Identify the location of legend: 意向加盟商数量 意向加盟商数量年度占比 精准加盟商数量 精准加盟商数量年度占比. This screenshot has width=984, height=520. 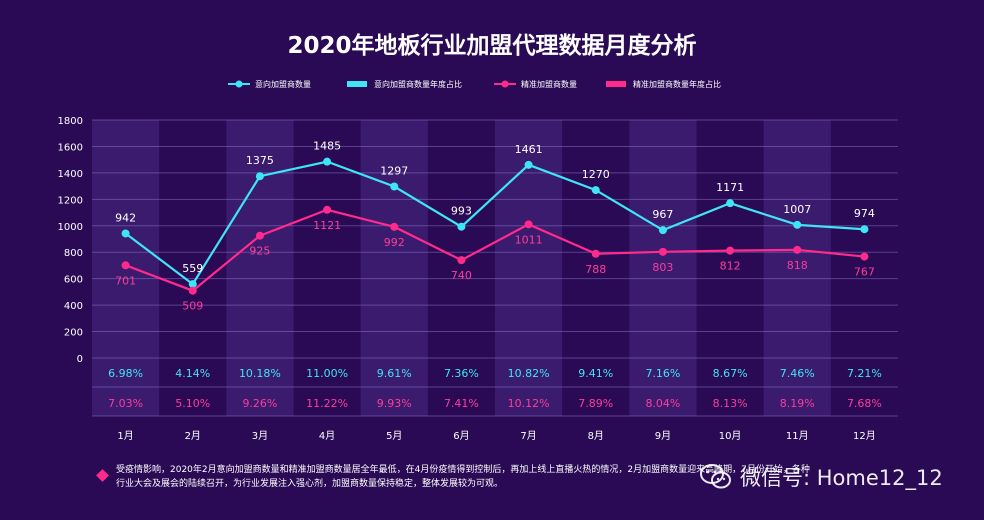
(474, 84).